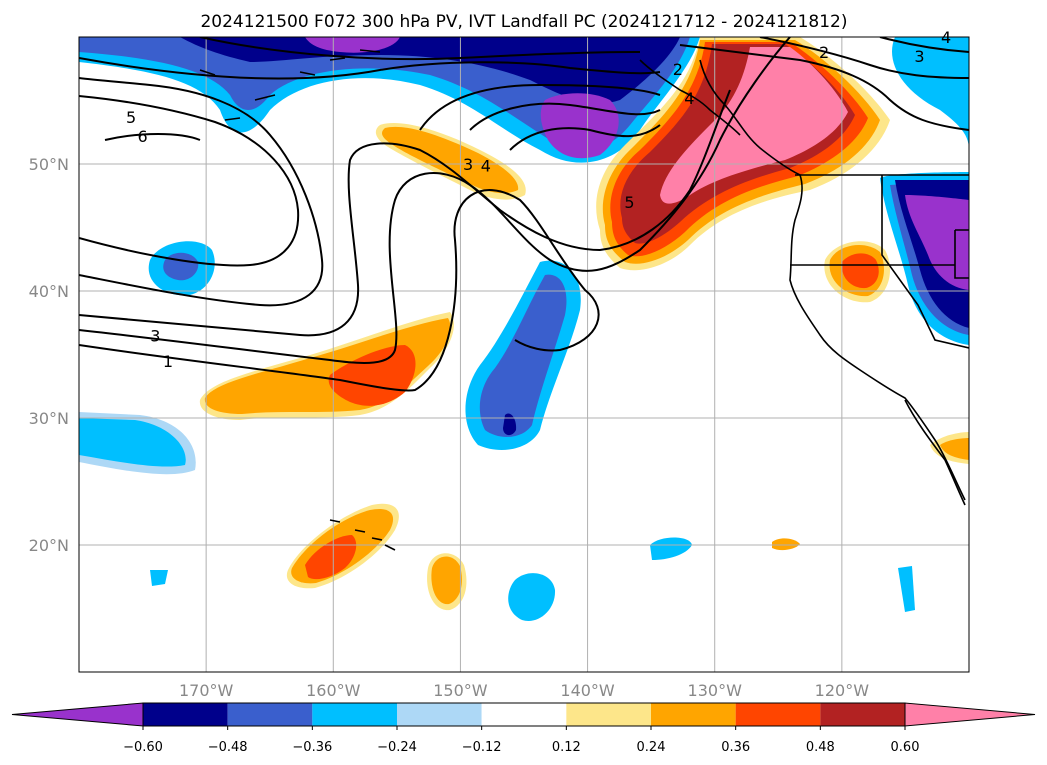 This screenshot has height=765, width=1047. What do you see at coordinates (510, 424) in the screenshot?
I see `negative-tongue-central-dark` at bounding box center [510, 424].